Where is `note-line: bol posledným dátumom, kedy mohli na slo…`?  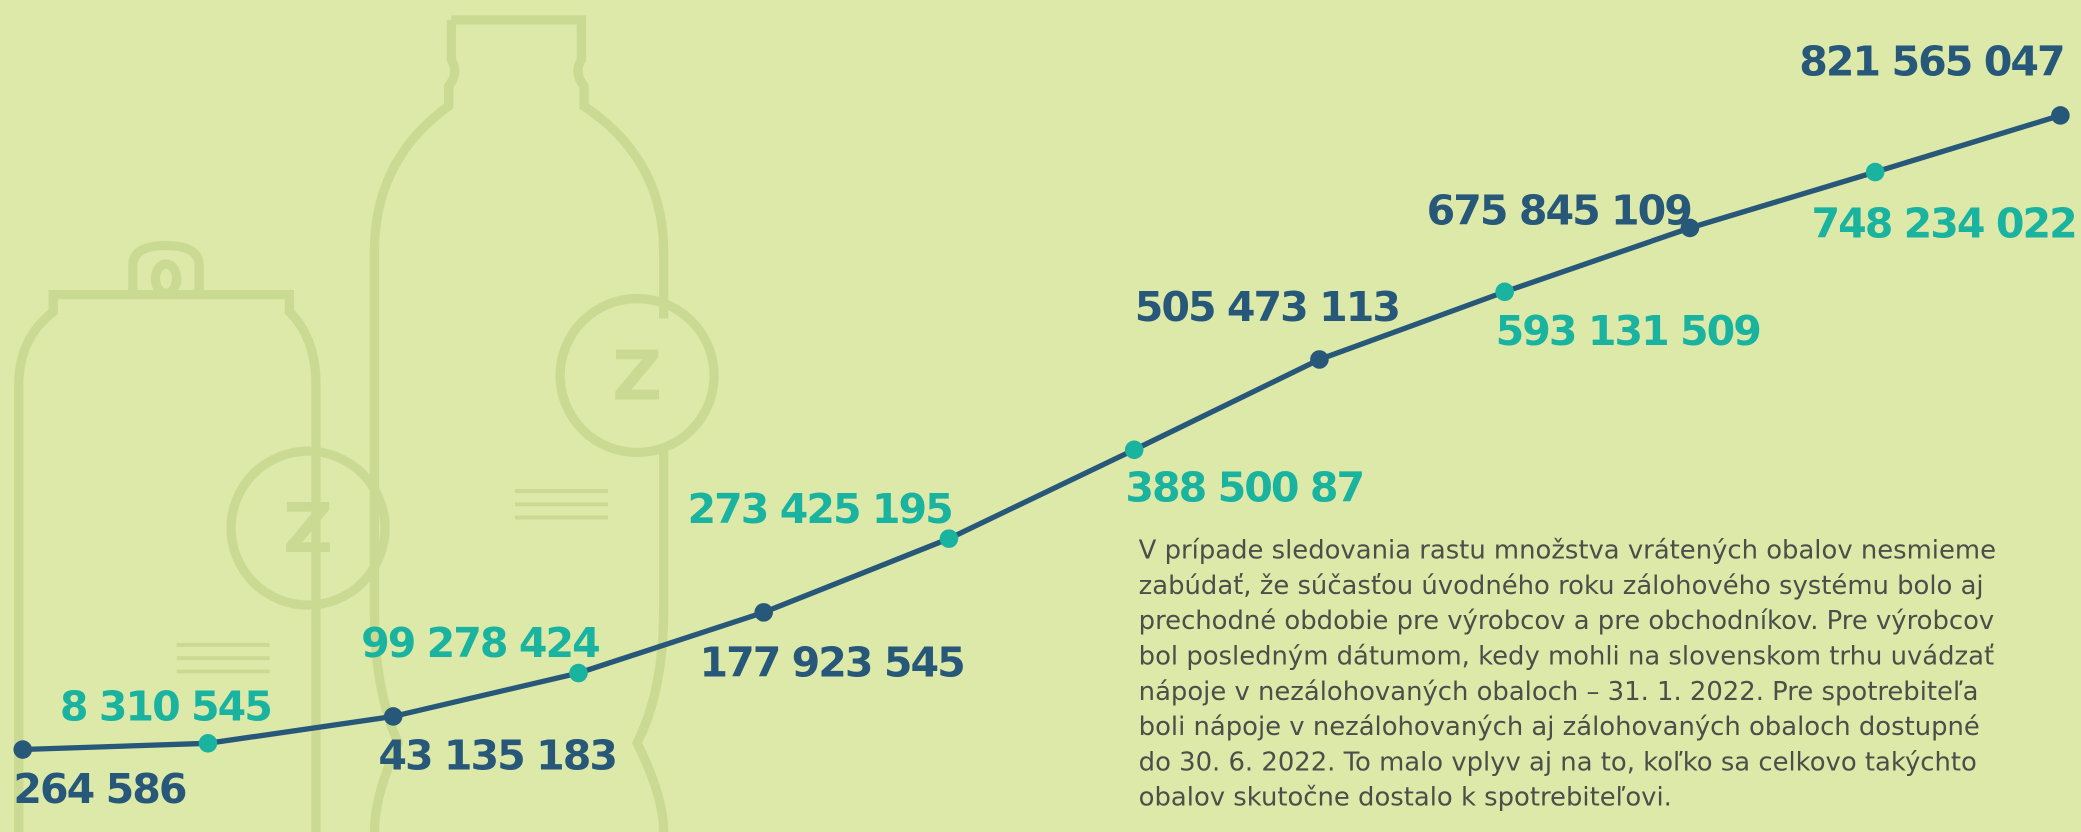 note-line: bol posledným dátumom, kedy mohli na slo… is located at coordinates (1566, 657).